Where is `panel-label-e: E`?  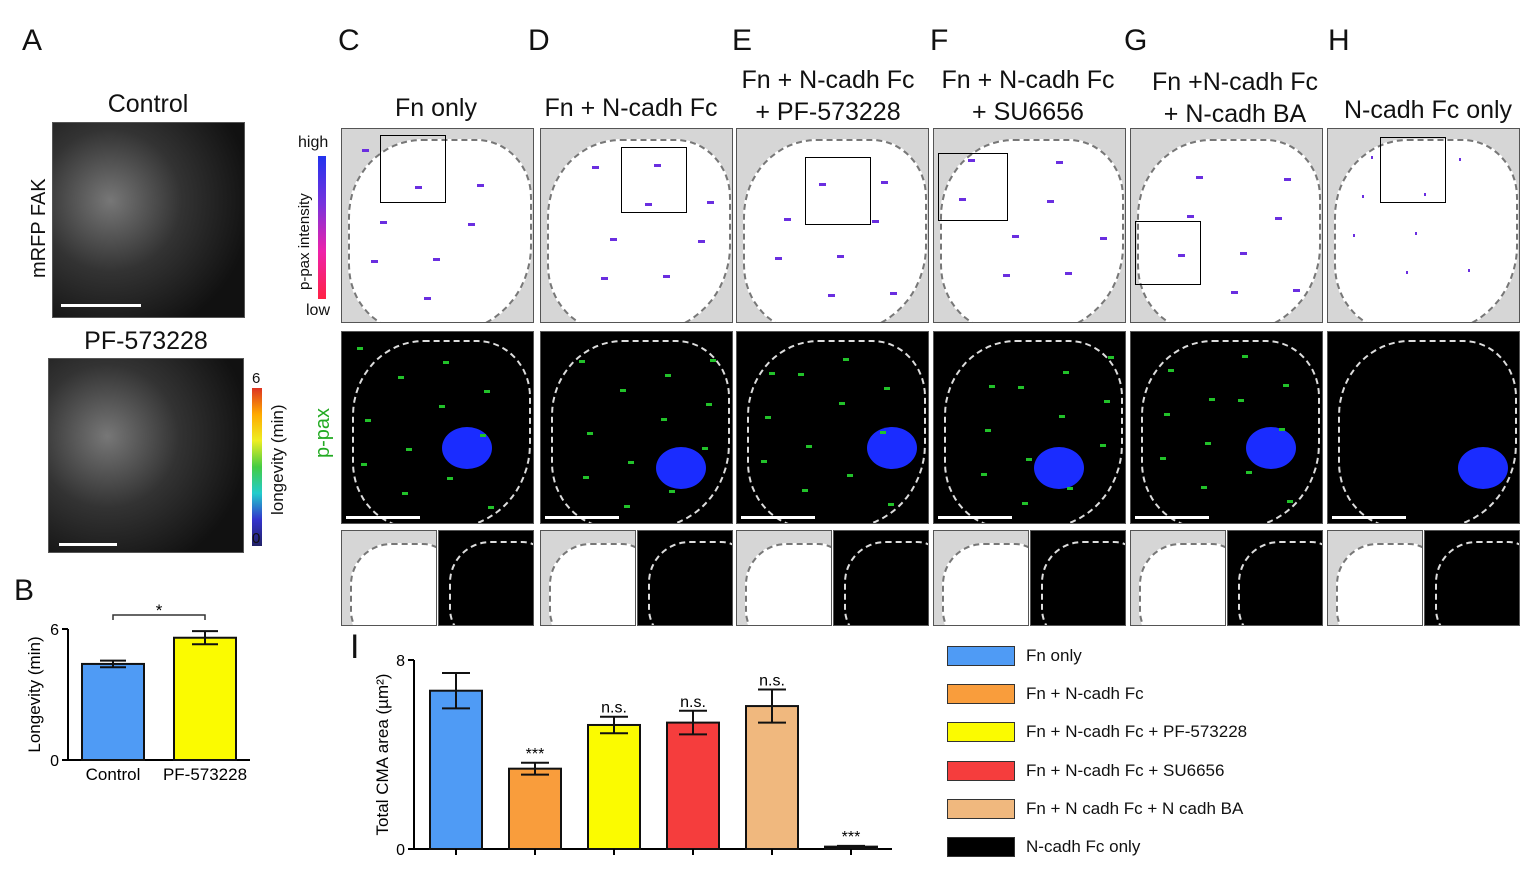 panel-label-e: E is located at coordinates (742, 40).